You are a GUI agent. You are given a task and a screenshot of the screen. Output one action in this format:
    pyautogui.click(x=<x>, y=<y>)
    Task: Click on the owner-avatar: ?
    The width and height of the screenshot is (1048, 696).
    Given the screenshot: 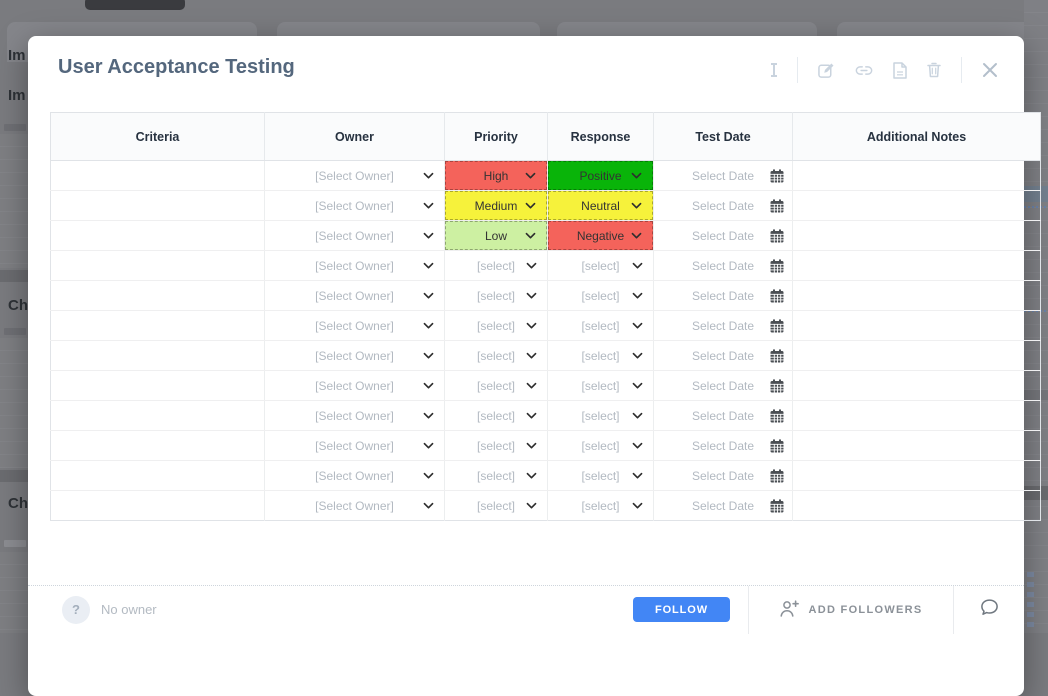 What is the action you would take?
    pyautogui.click(x=76, y=609)
    